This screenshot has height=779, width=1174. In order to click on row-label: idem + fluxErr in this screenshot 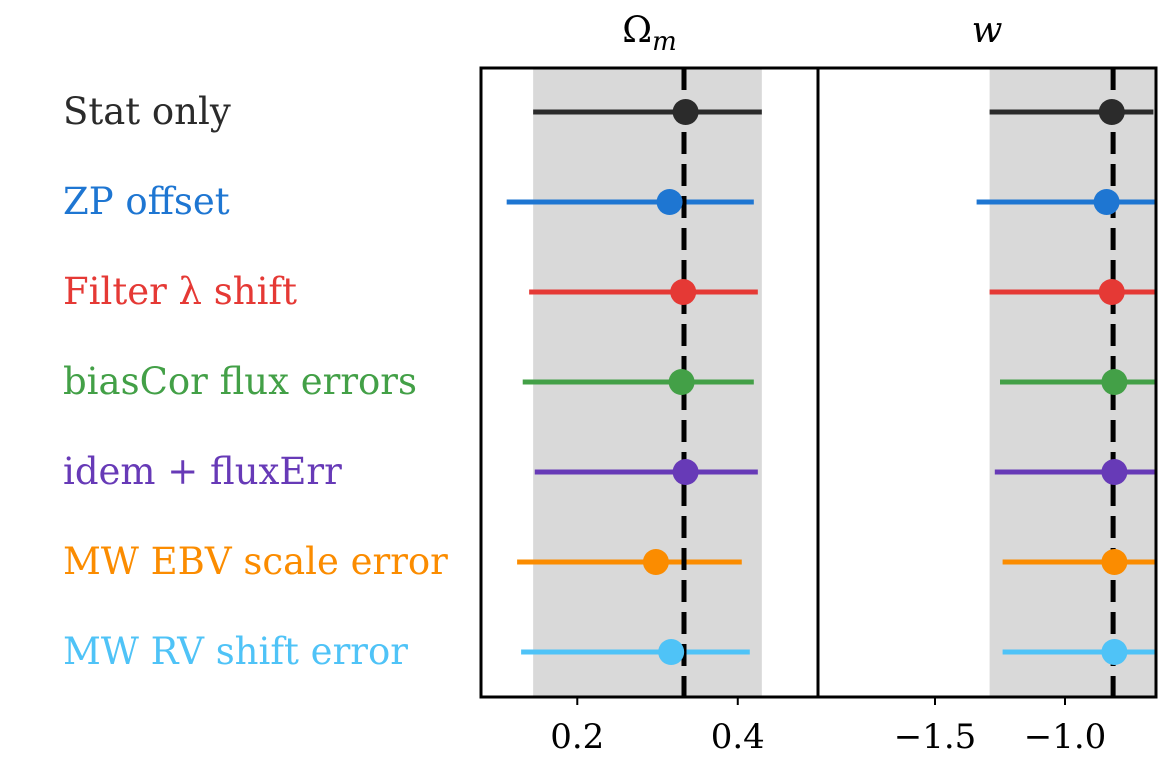, I will do `click(202, 471)`.